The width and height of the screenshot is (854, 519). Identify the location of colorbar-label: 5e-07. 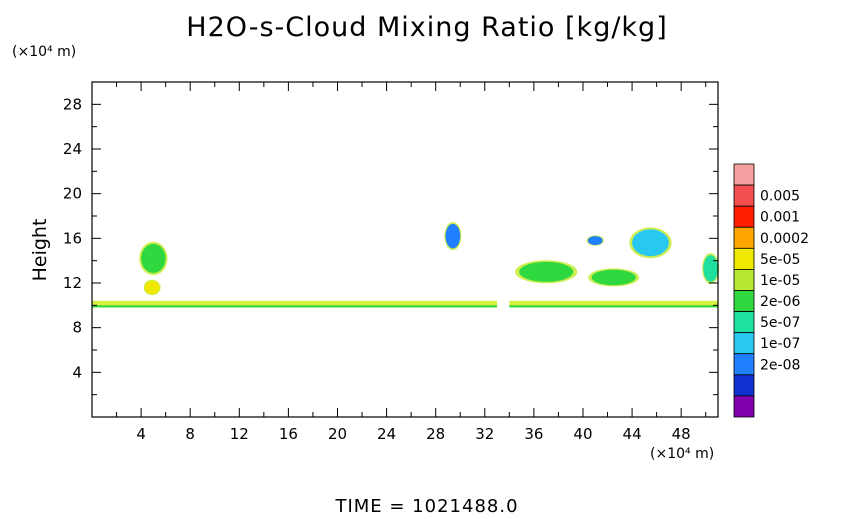
(780, 323).